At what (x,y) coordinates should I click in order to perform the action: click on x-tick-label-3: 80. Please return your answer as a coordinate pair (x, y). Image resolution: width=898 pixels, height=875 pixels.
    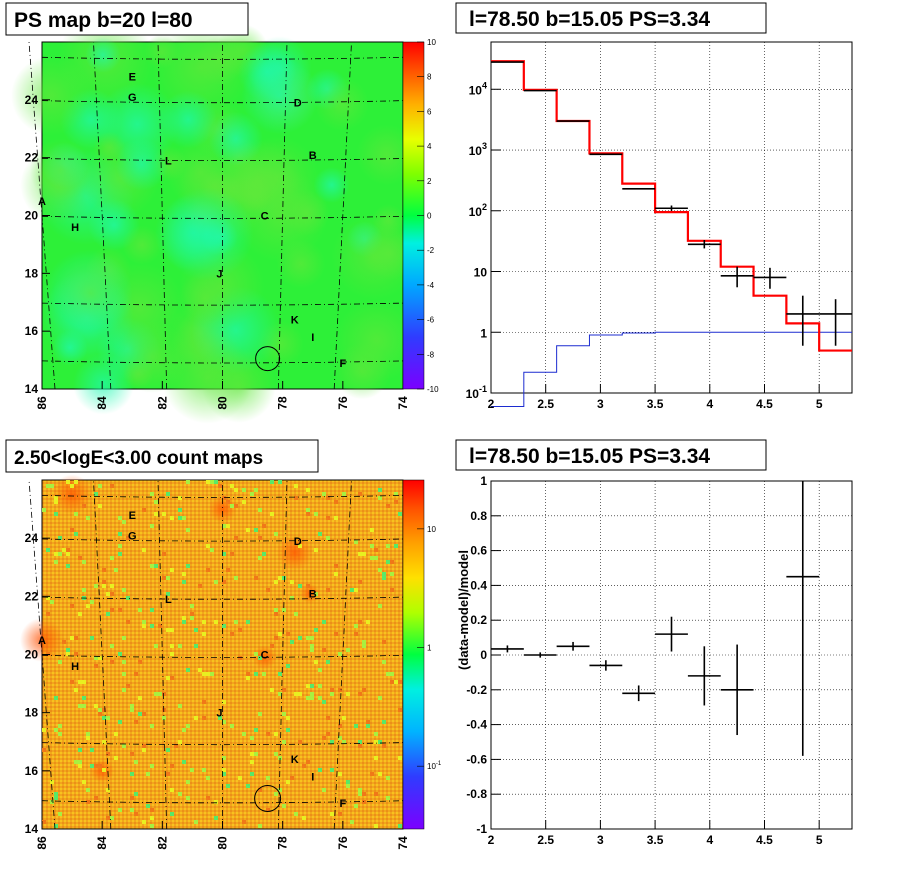
    Looking at the image, I should click on (223, 403).